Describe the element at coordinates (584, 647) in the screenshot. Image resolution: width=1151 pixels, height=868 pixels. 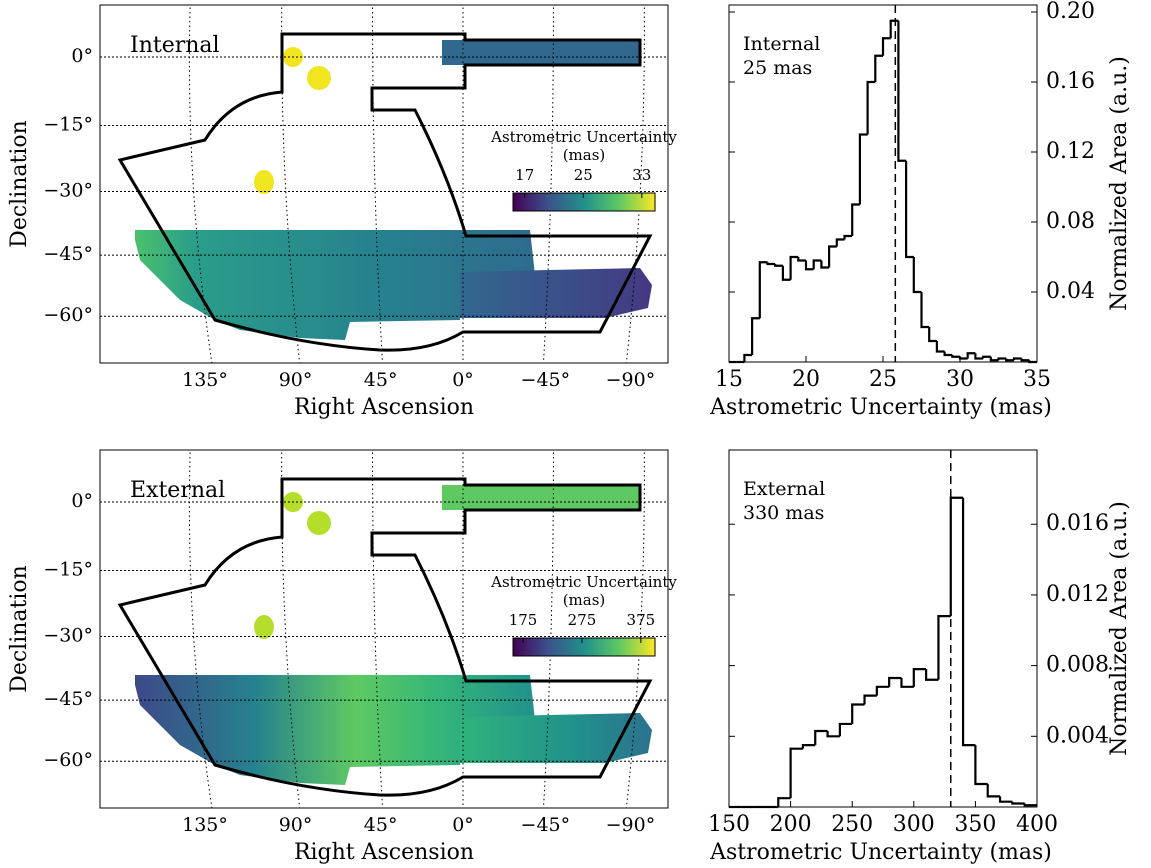
I see `colorbar` at that location.